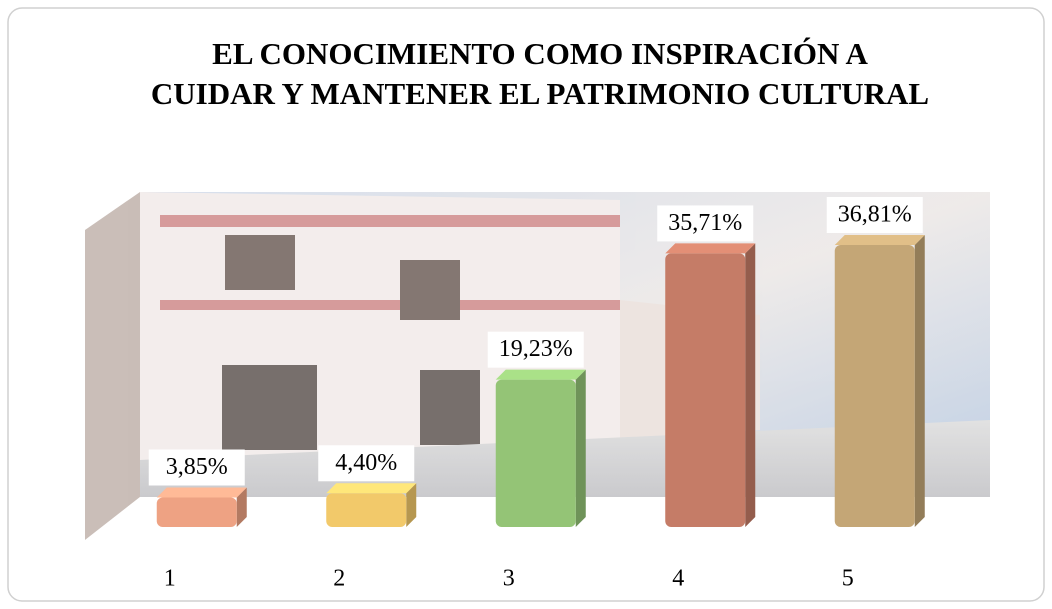  What do you see at coordinates (170, 579) in the screenshot?
I see `x-tick-label: 1` at bounding box center [170, 579].